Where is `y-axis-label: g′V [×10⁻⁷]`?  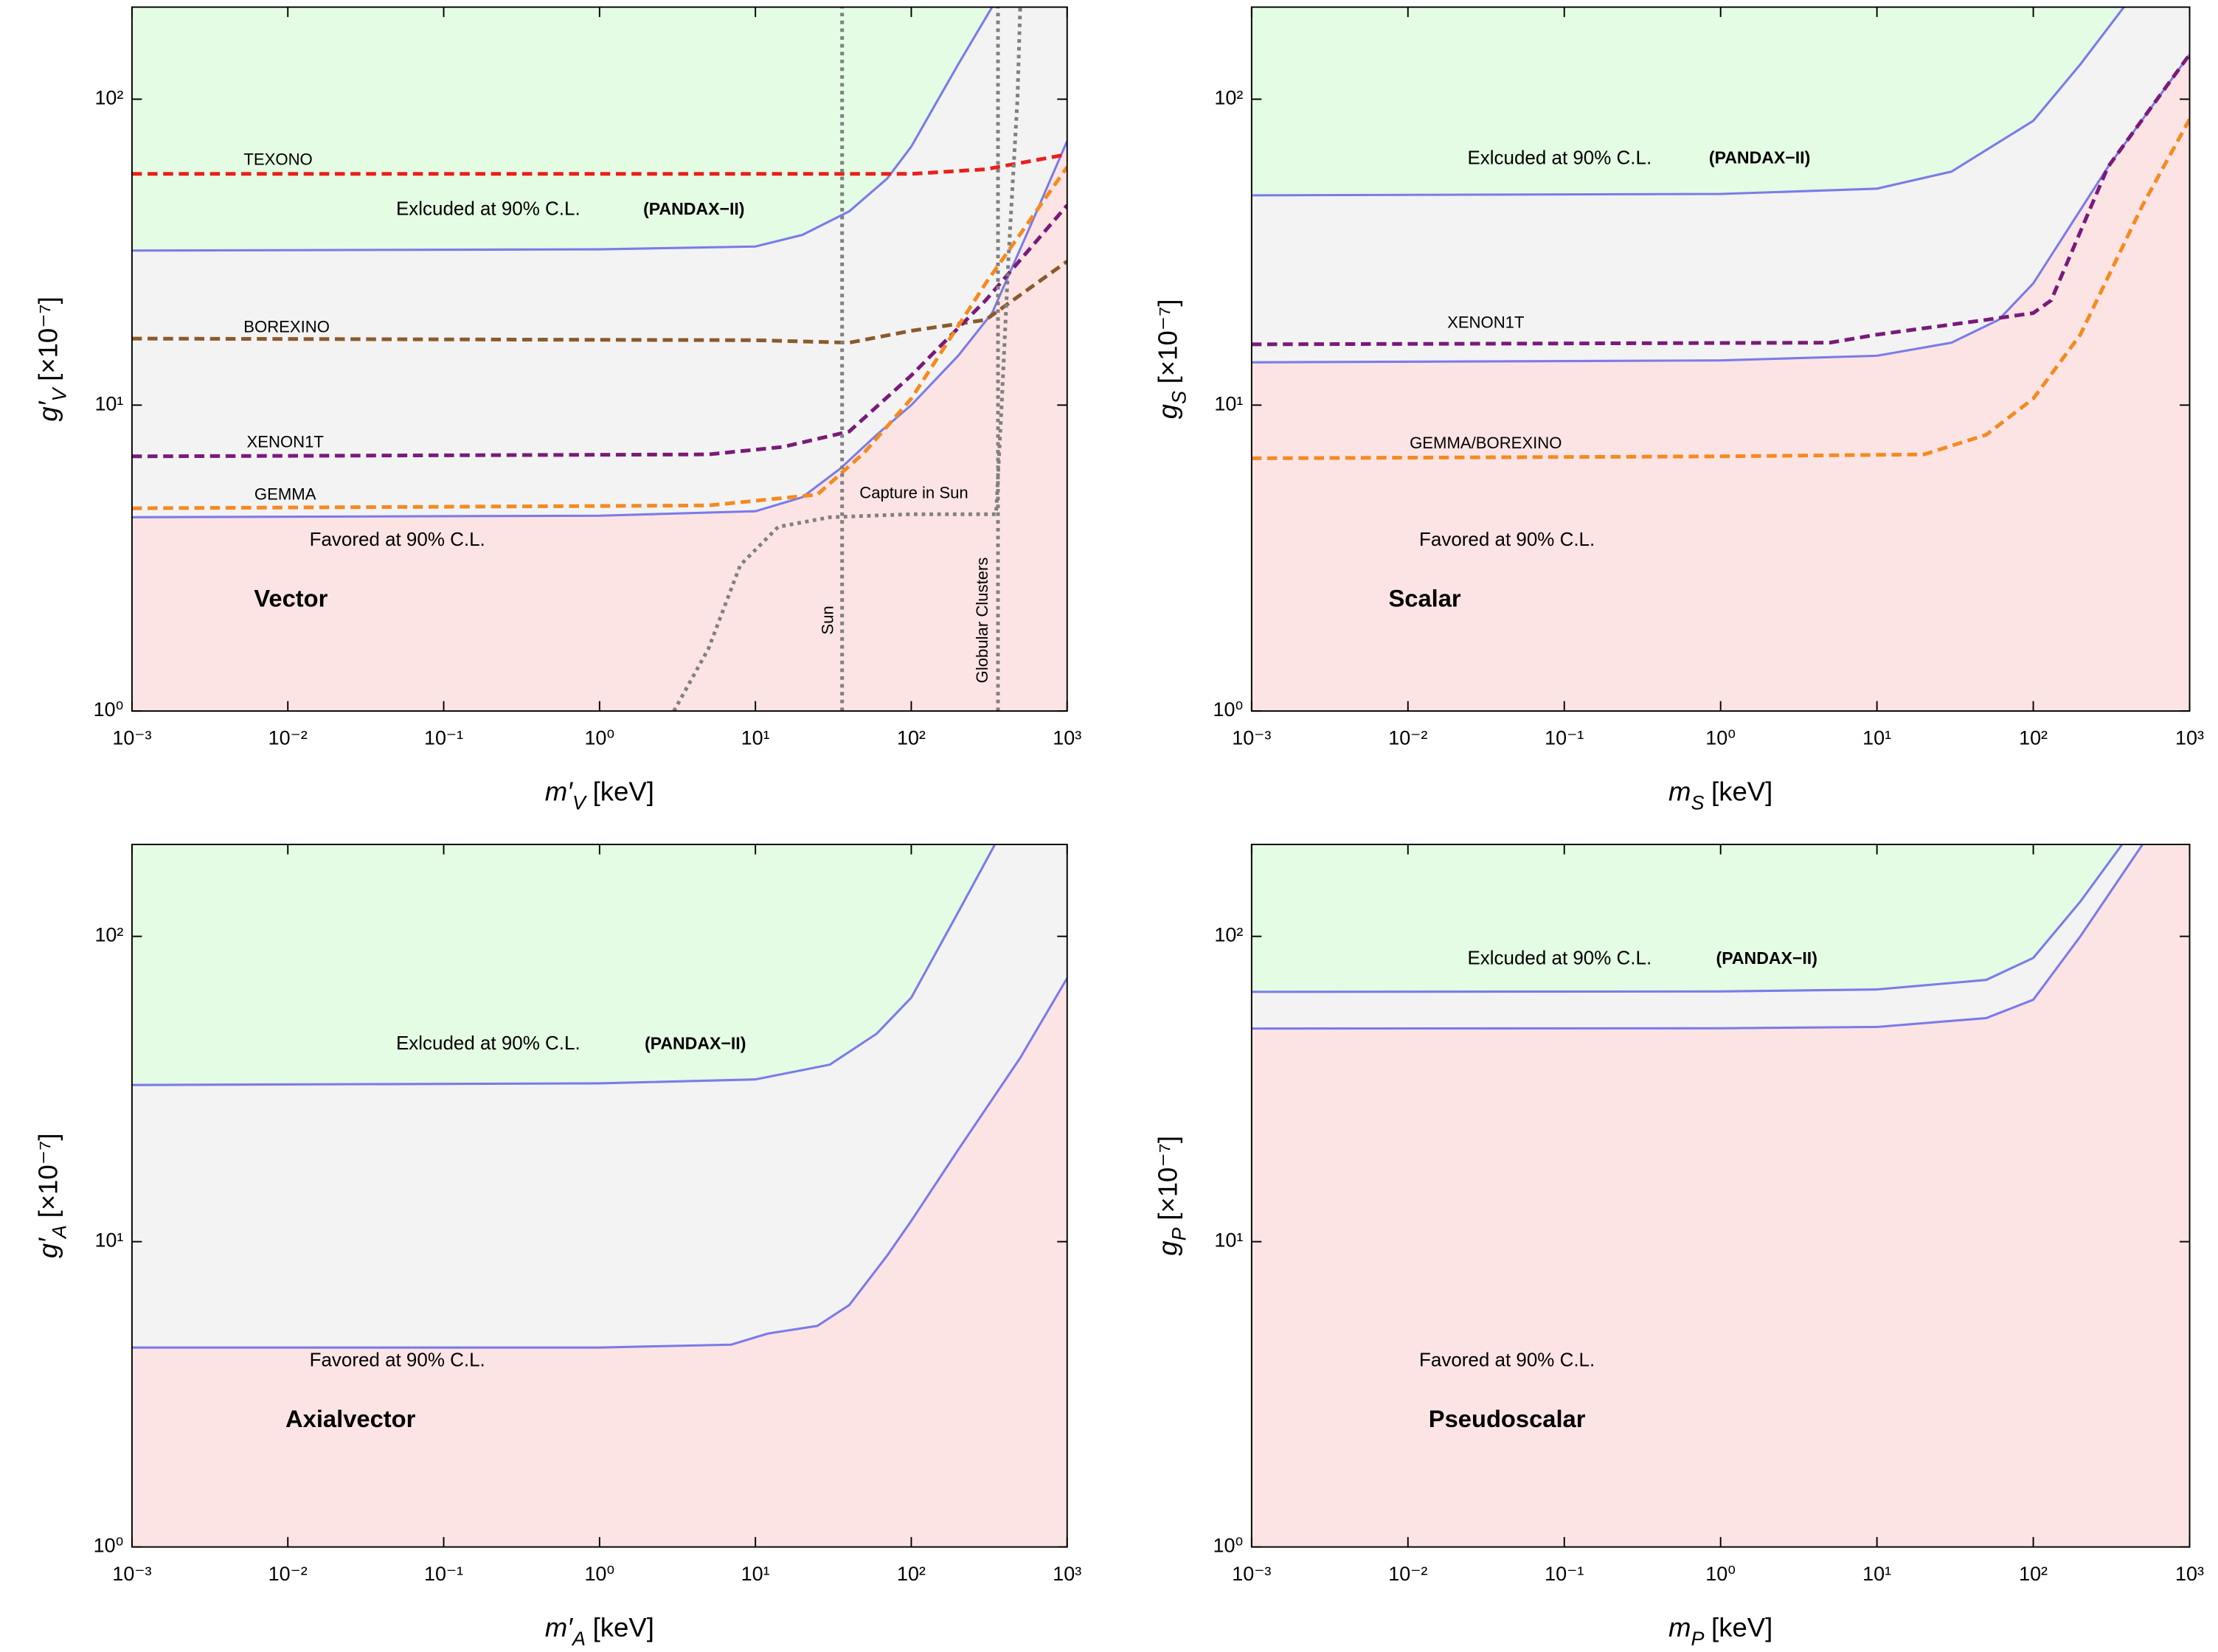
y-axis-label: g′V [×10⁻⁷] is located at coordinates (51, 359).